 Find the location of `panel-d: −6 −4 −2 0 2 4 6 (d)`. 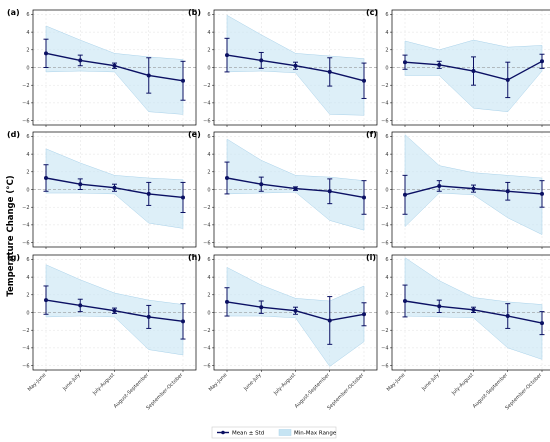

panel-d: −6 −4 −2 0 2 4 6 (d) is located at coordinates (102, 189).